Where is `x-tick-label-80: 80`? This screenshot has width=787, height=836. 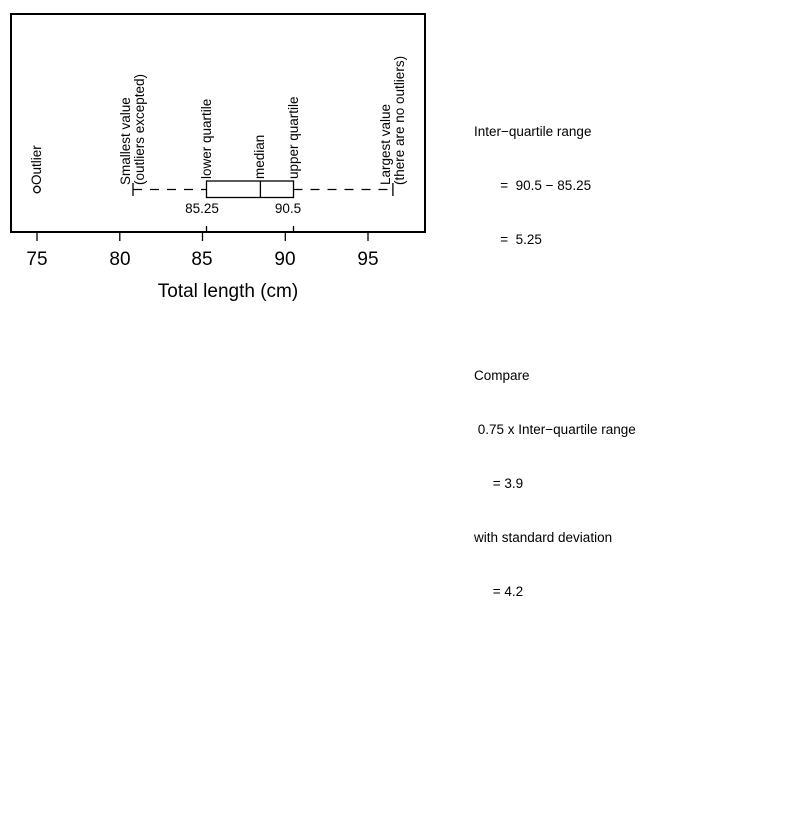 x-tick-label-80: 80 is located at coordinates (120, 259).